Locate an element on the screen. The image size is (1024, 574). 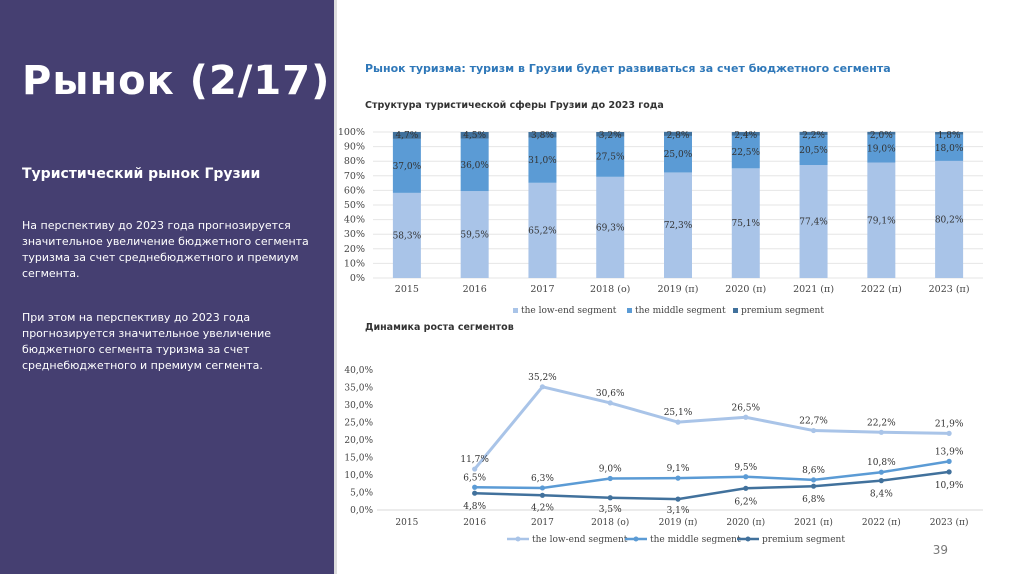
y-tick-label: 0,0% is located at coordinates (361, 511).